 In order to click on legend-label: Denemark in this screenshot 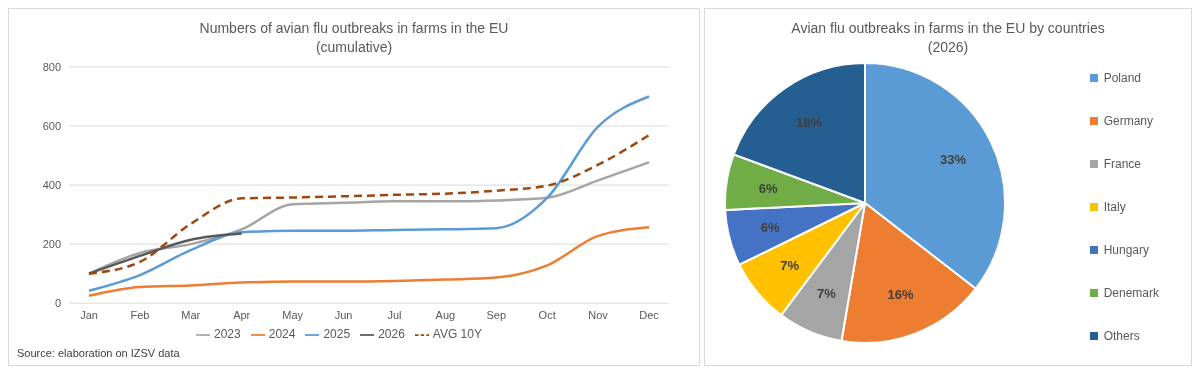, I will do `click(1131, 293)`.